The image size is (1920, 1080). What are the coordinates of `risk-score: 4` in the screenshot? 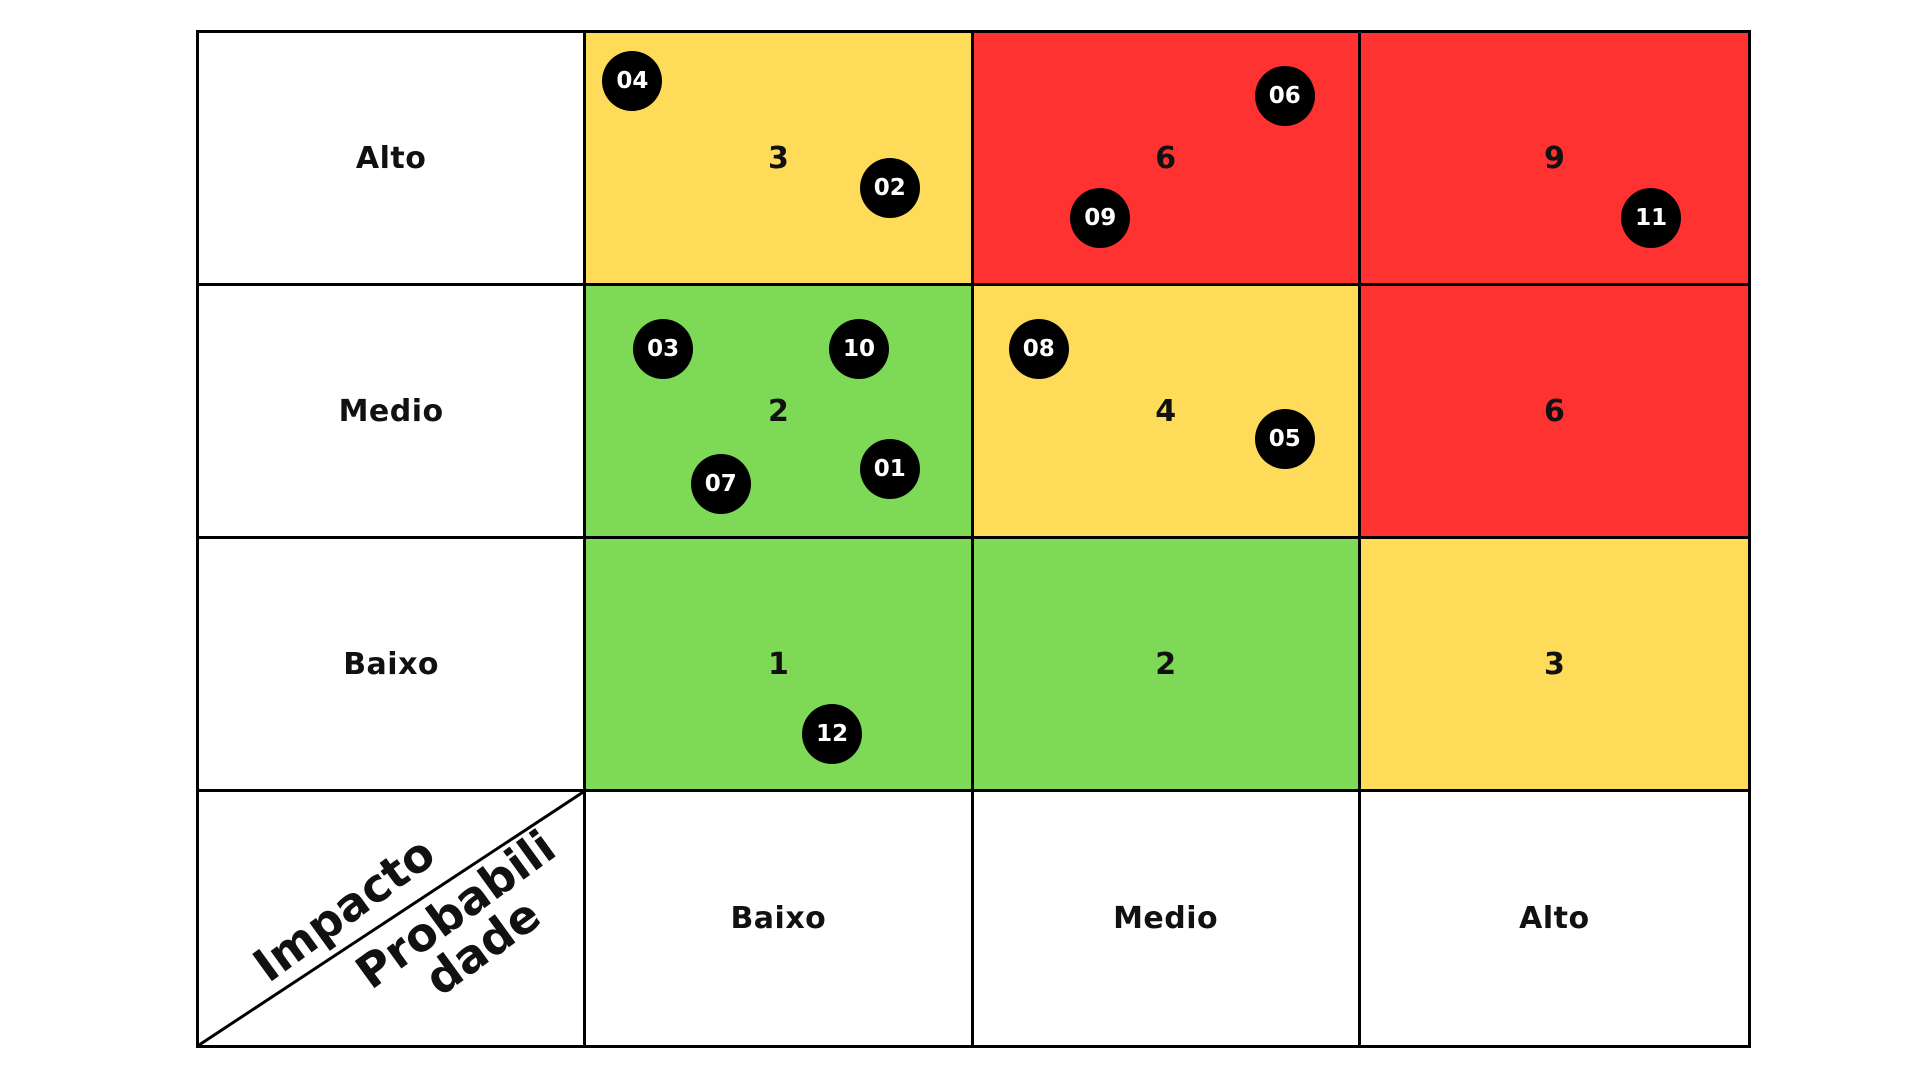 It's located at (1166, 411).